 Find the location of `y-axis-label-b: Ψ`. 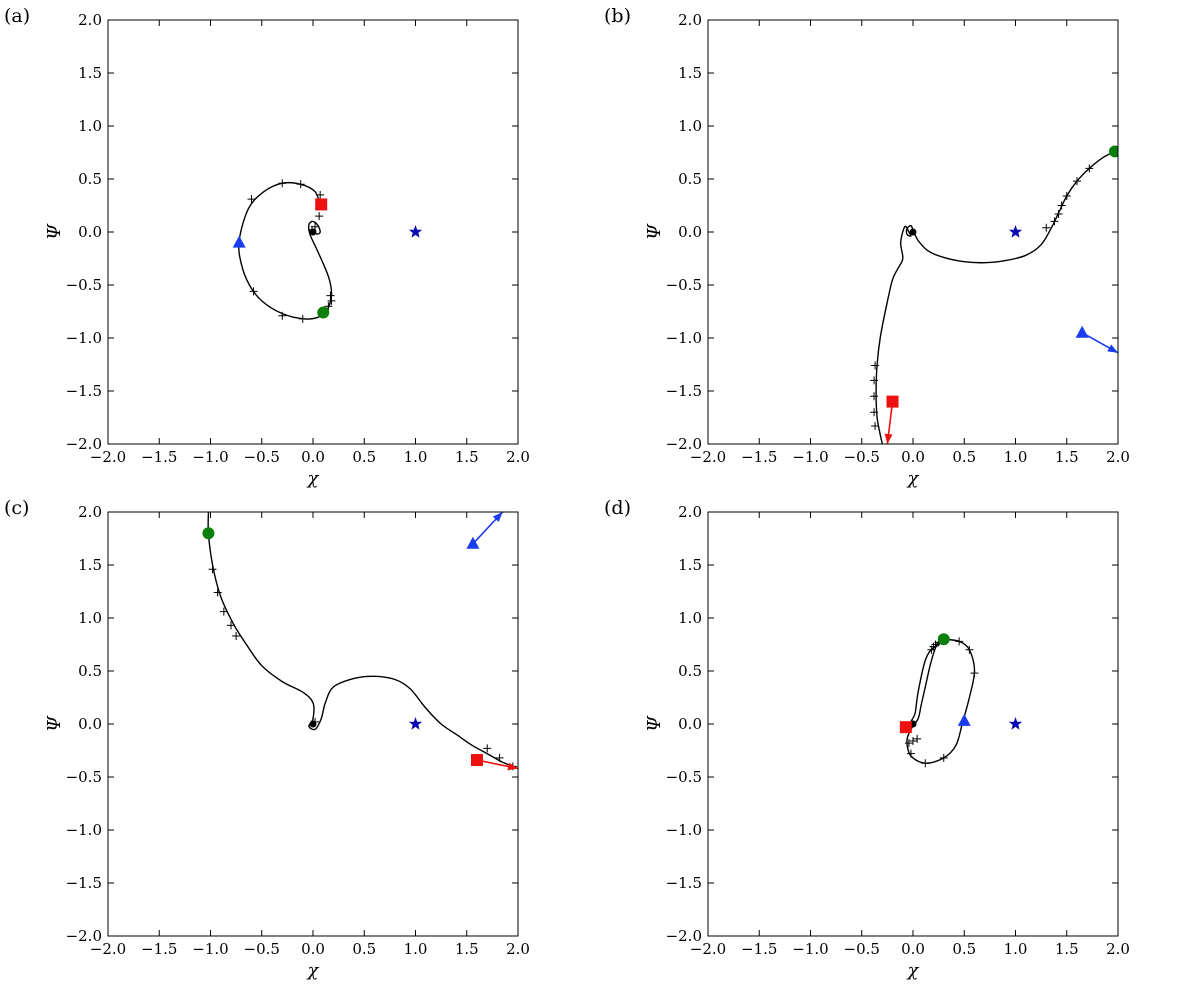

y-axis-label-b: Ψ is located at coordinates (654, 231).